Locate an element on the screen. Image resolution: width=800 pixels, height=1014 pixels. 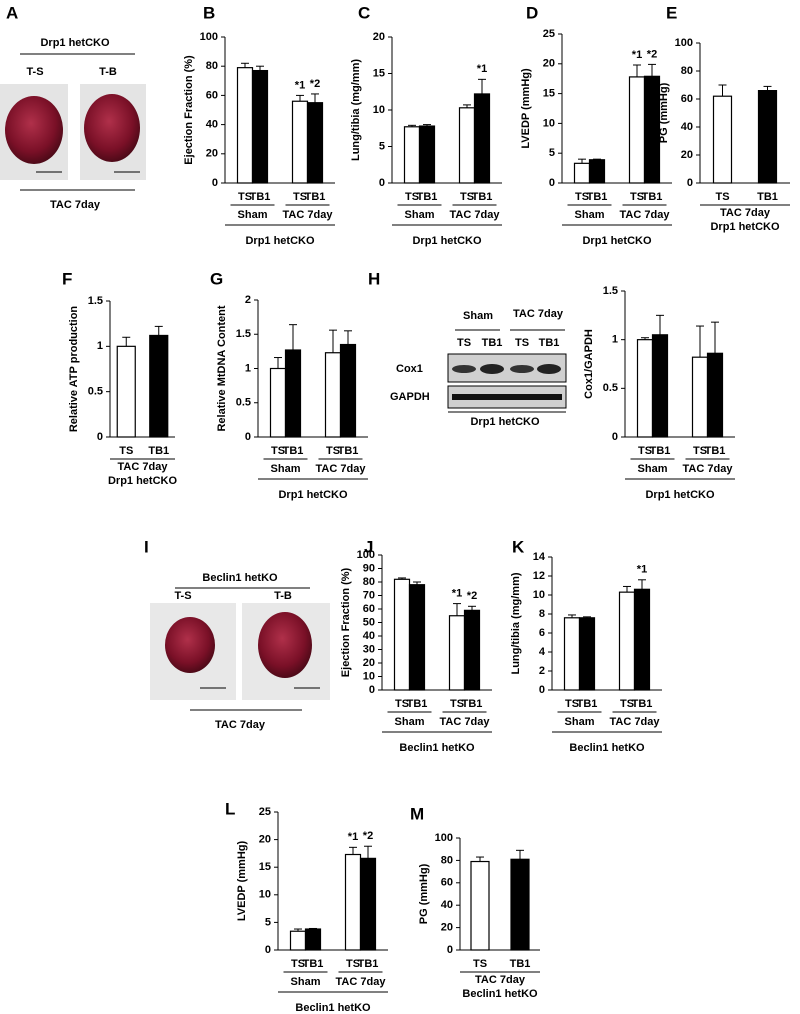
y-axis-title: Lung/tibia (mg/mm) is located at coordinates (356, 110).